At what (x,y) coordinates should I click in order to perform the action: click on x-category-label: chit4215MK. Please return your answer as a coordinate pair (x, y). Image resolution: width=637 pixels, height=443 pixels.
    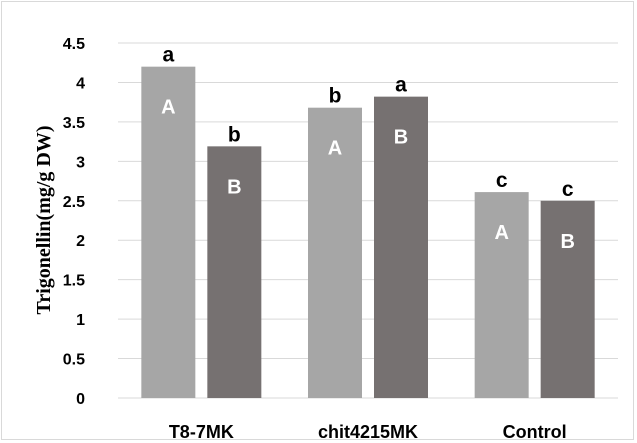
    Looking at the image, I should click on (368, 432).